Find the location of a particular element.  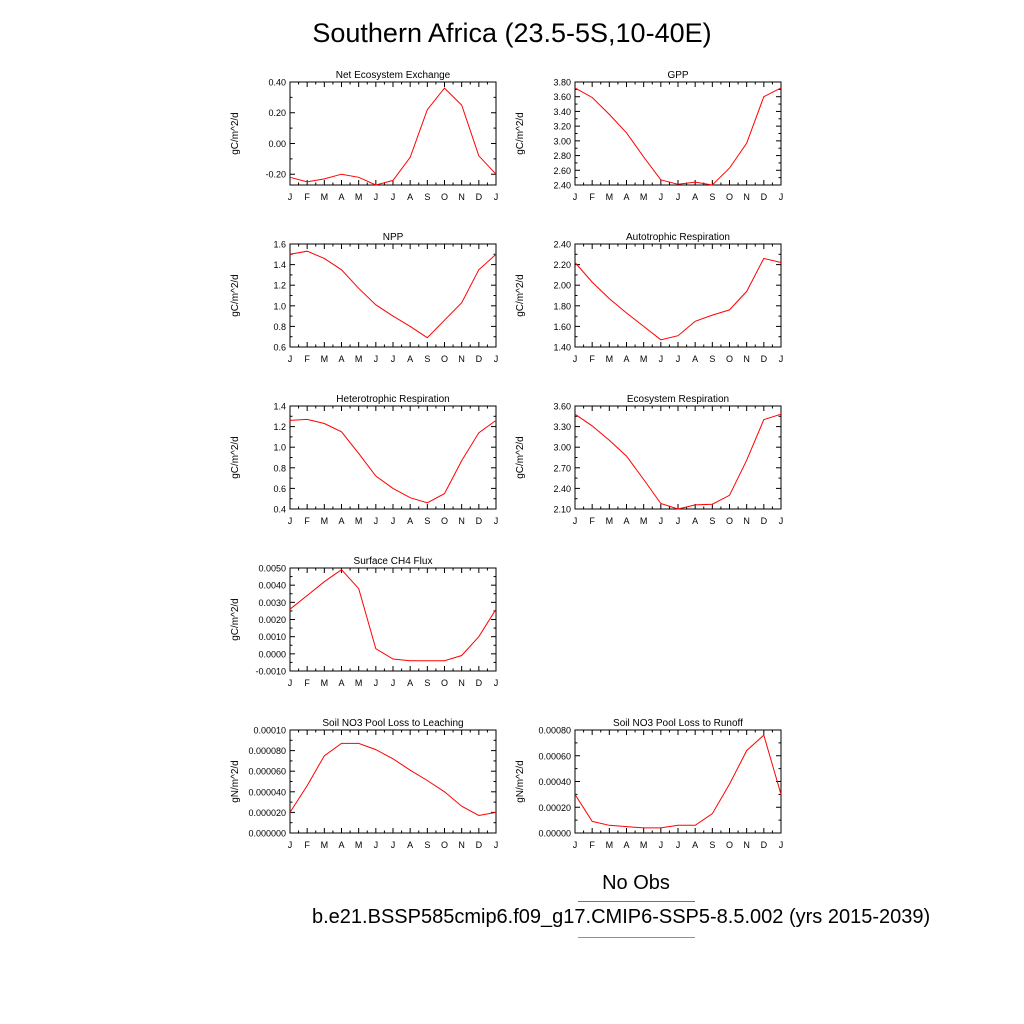

y-tick-label: 2.70 is located at coordinates (562, 468).